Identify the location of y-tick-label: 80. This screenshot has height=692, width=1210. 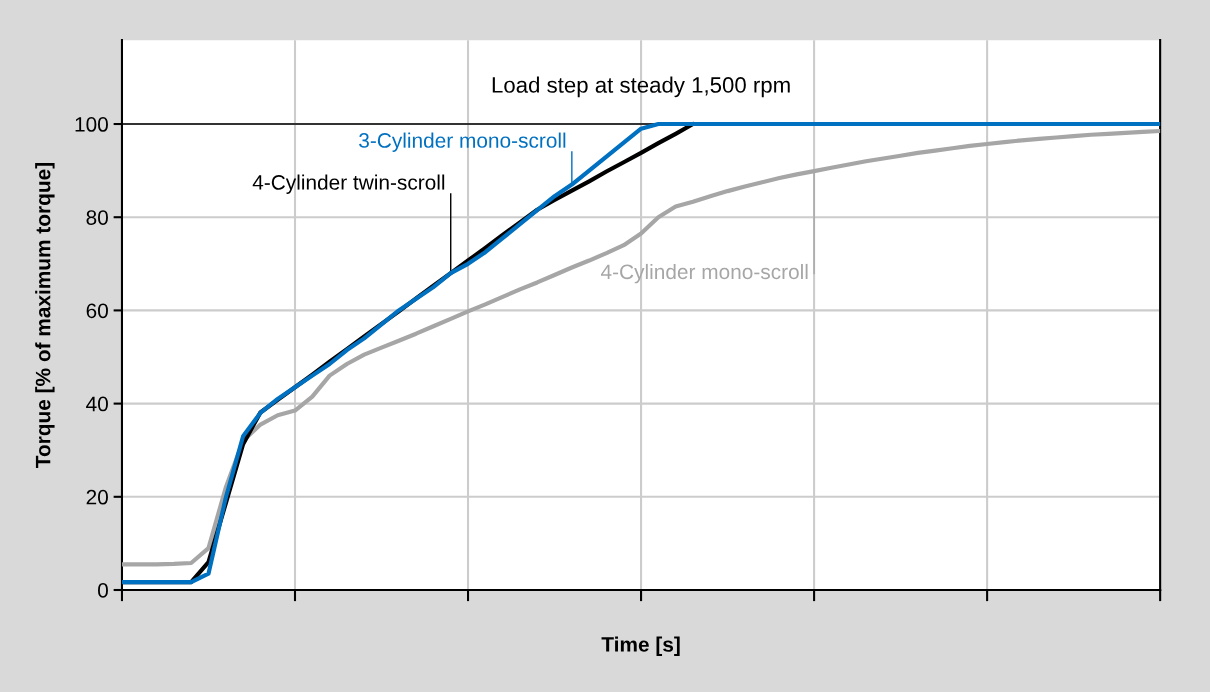
(97, 217).